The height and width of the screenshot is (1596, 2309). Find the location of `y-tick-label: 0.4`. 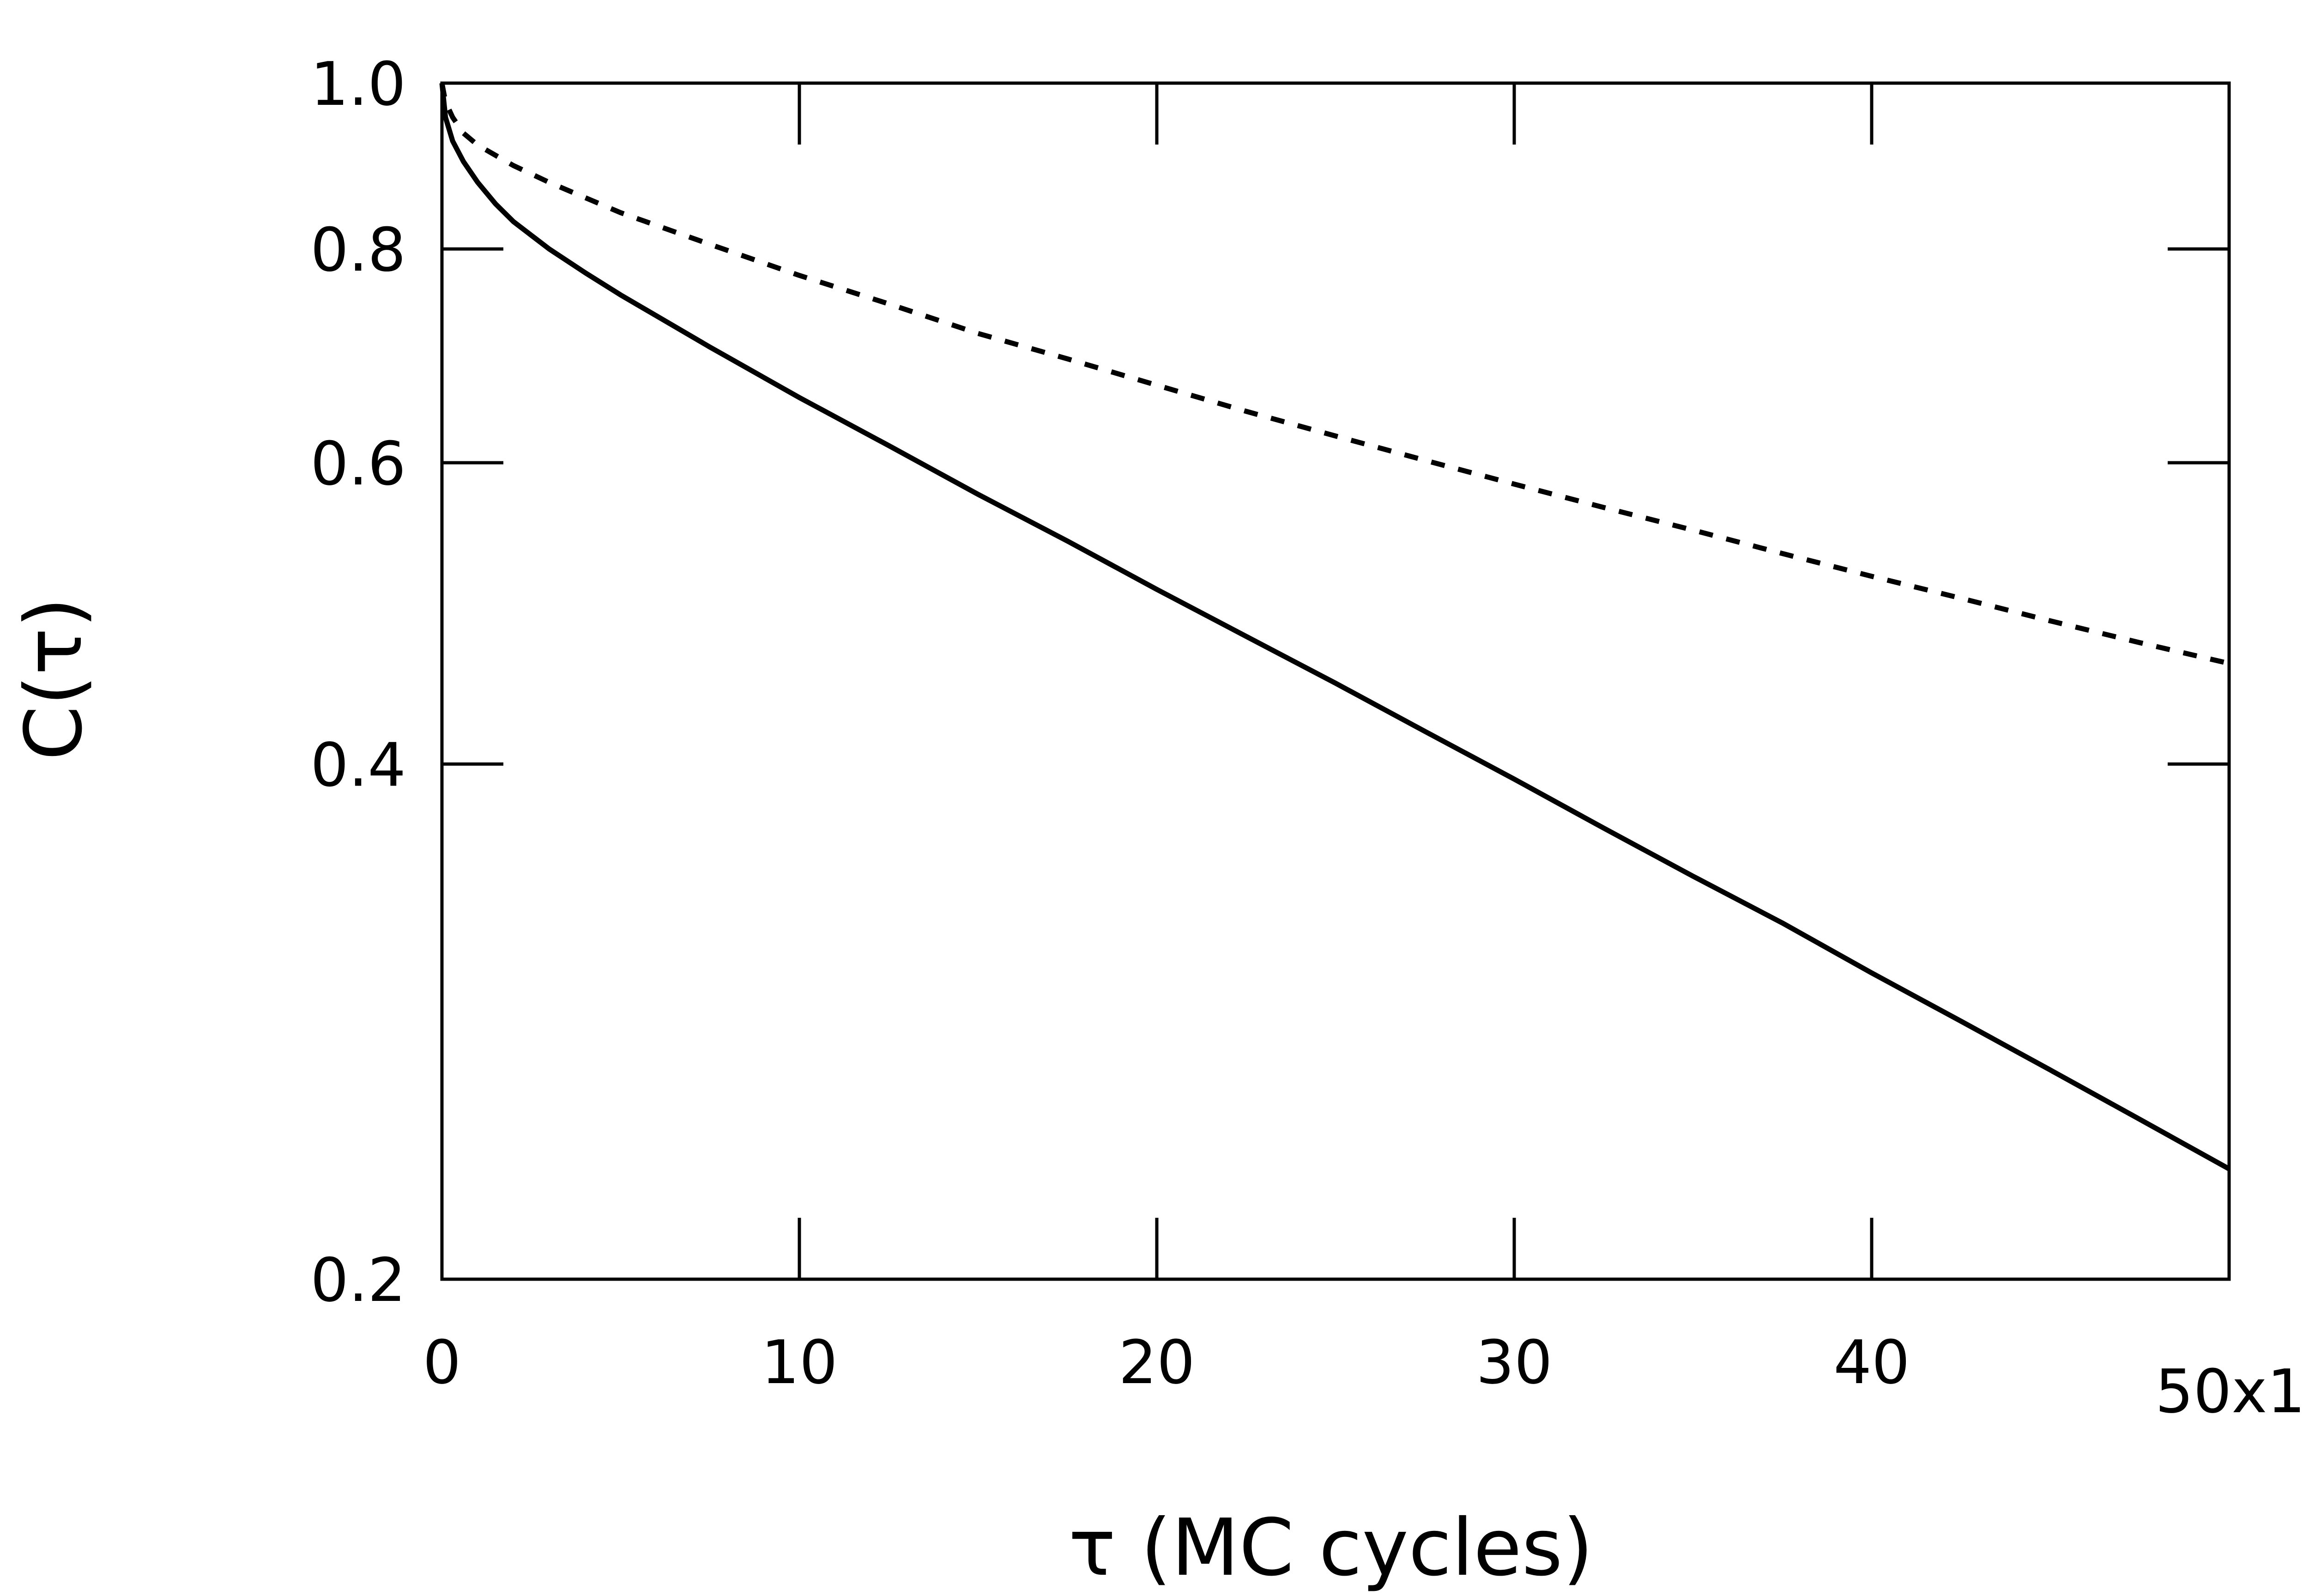

y-tick-label: 0.4 is located at coordinates (358, 765).